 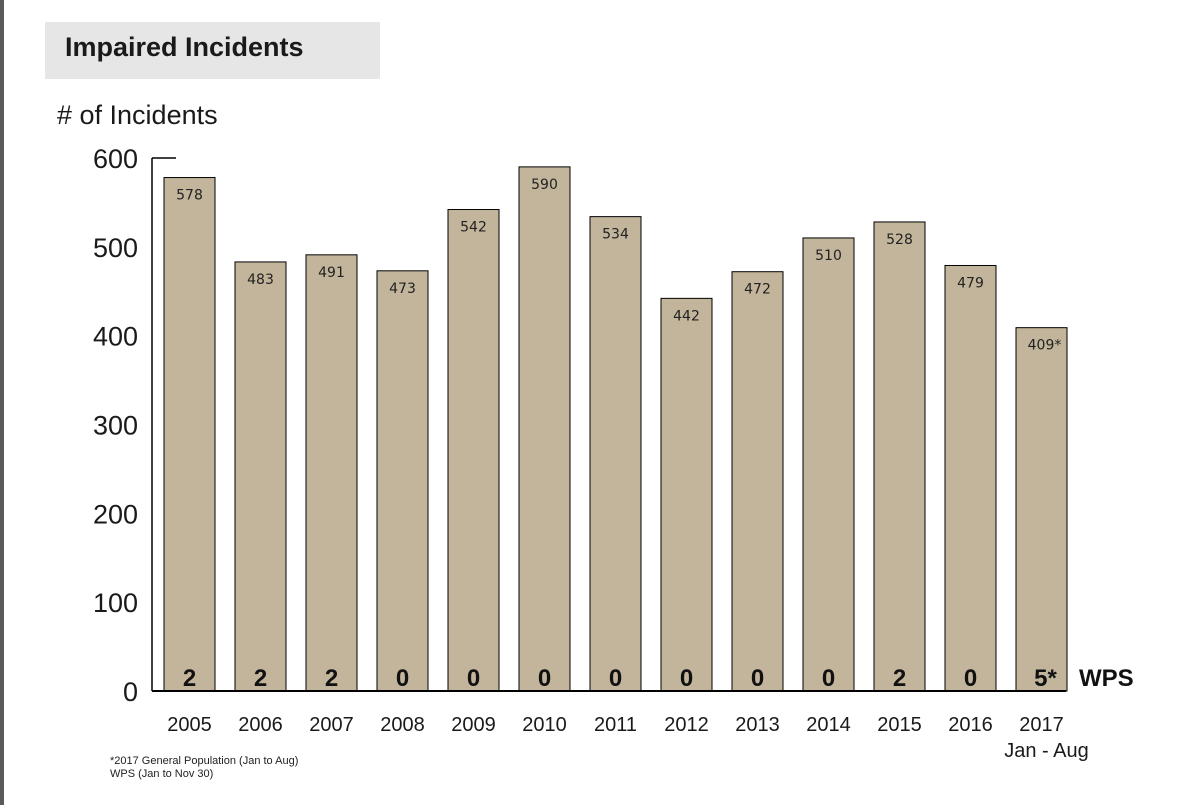 What do you see at coordinates (615, 725) in the screenshot?
I see `x-tick-label-2011: 2011` at bounding box center [615, 725].